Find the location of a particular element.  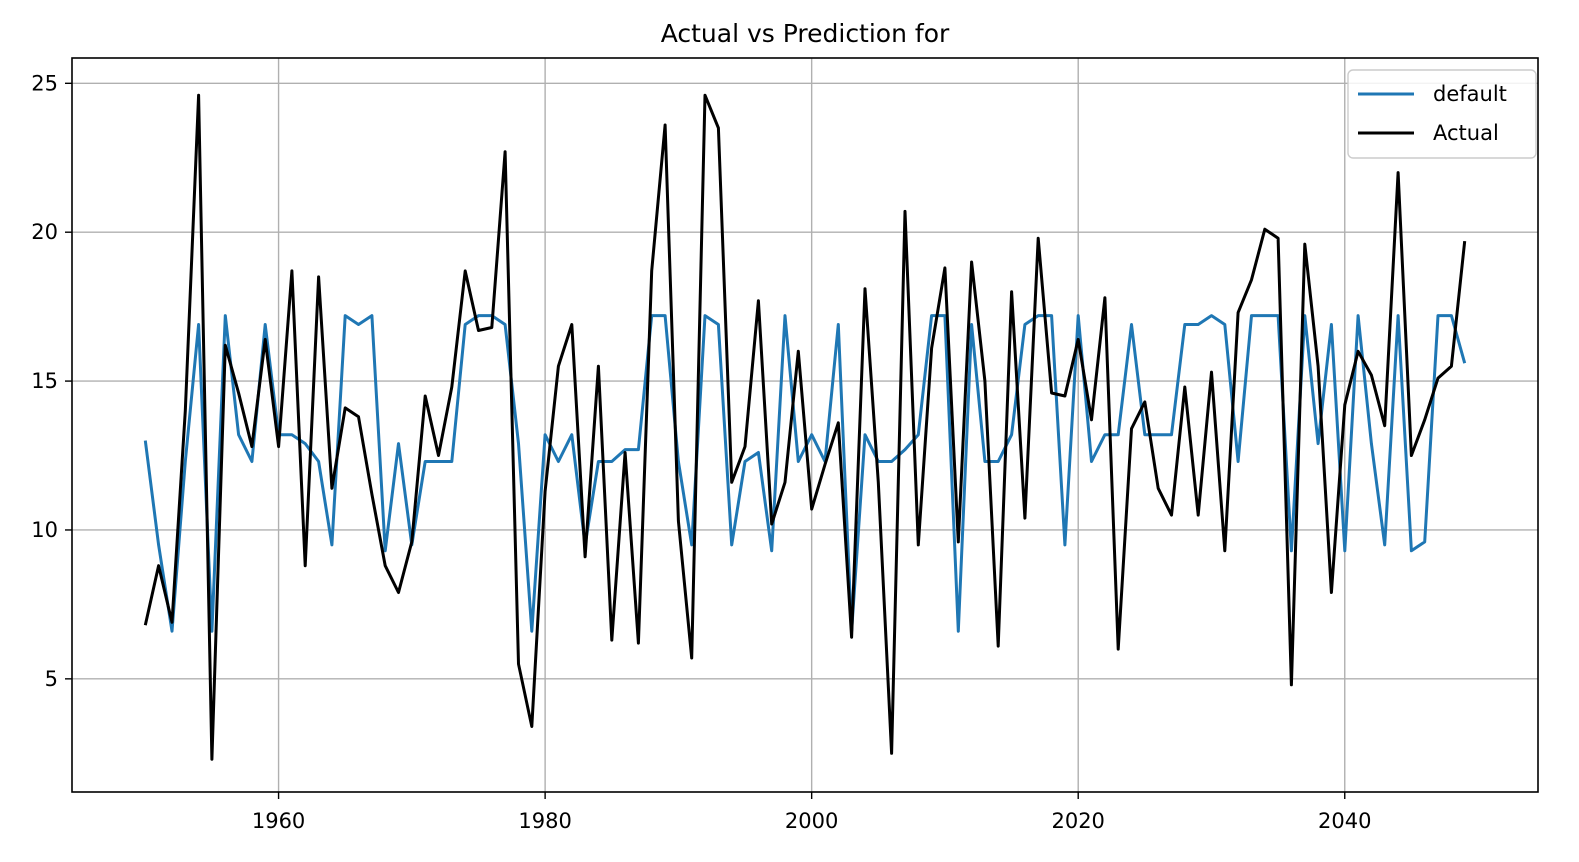

y-axis: 5 10 15 20 25 is located at coordinates (51, 381).